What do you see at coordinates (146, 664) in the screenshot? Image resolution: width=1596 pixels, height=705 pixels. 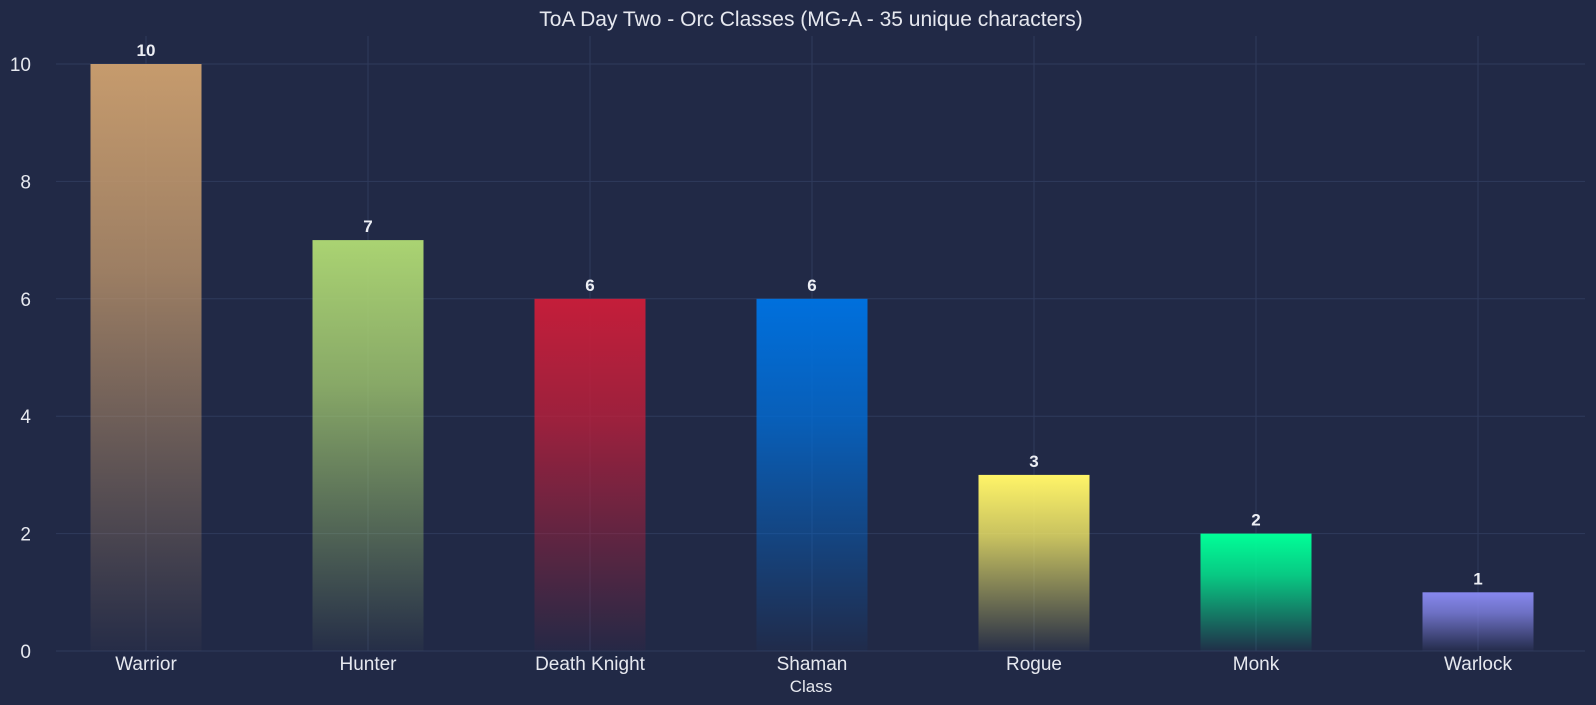 I see `x-tick-label: Warrior` at bounding box center [146, 664].